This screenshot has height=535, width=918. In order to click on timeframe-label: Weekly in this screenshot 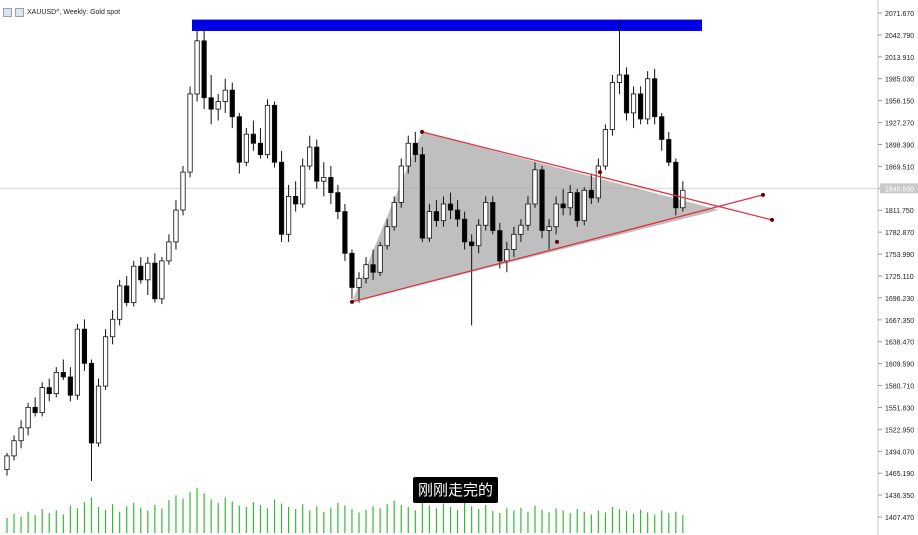, I will do `click(75, 12)`.